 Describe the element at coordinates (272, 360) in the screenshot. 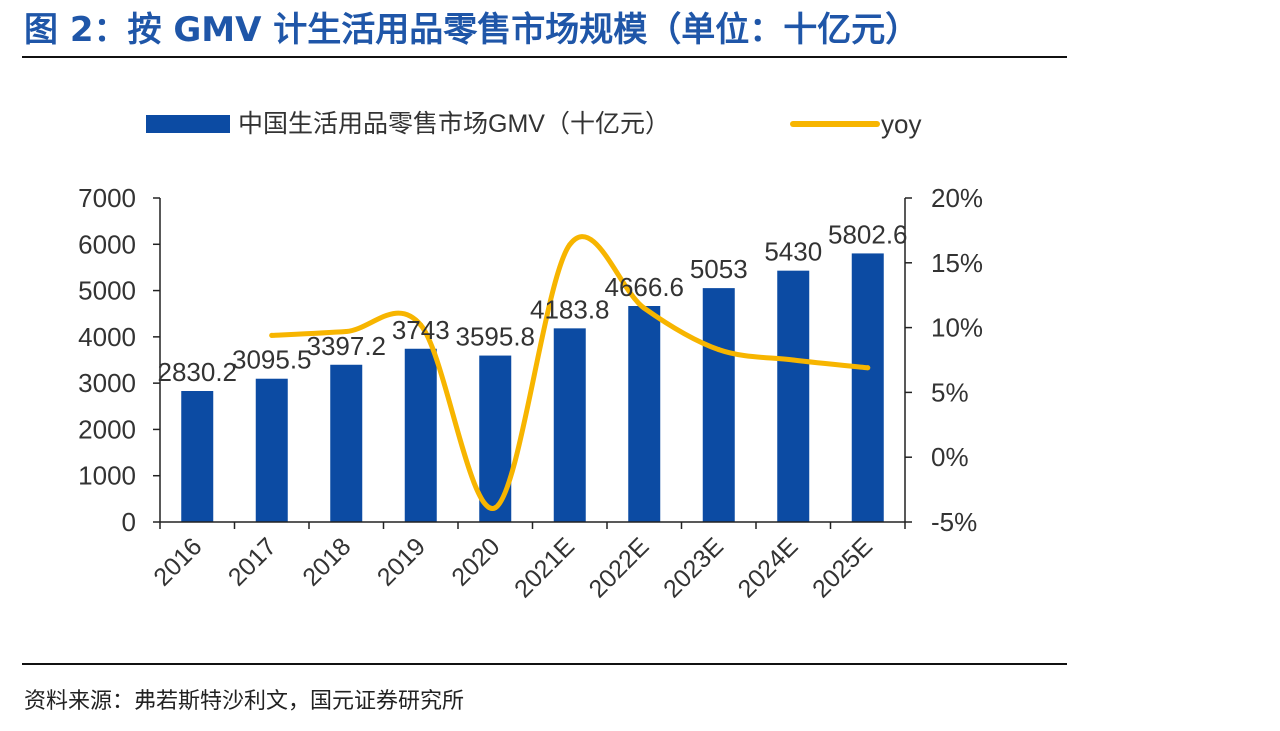

I see `bar-value-label: 3095.5` at that location.